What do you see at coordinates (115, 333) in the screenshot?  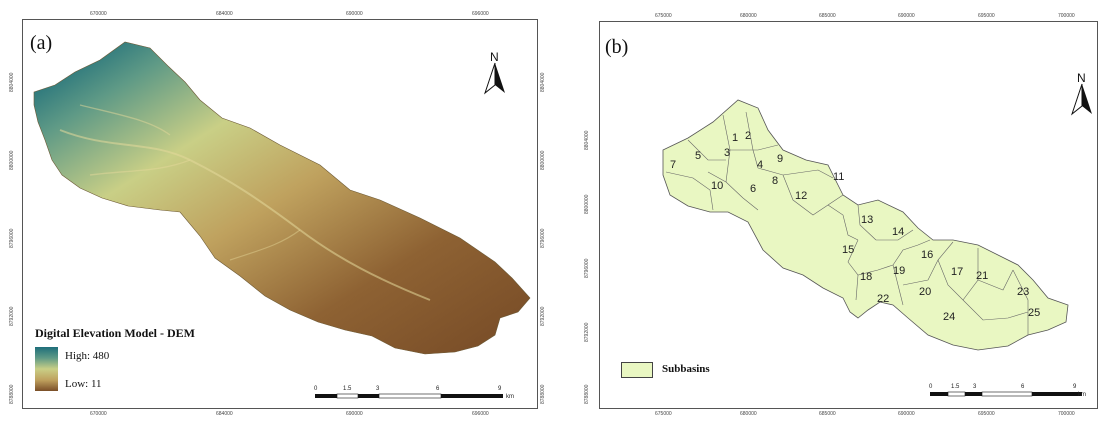 I see `legend-title: Digital Elevation Model - DEM` at bounding box center [115, 333].